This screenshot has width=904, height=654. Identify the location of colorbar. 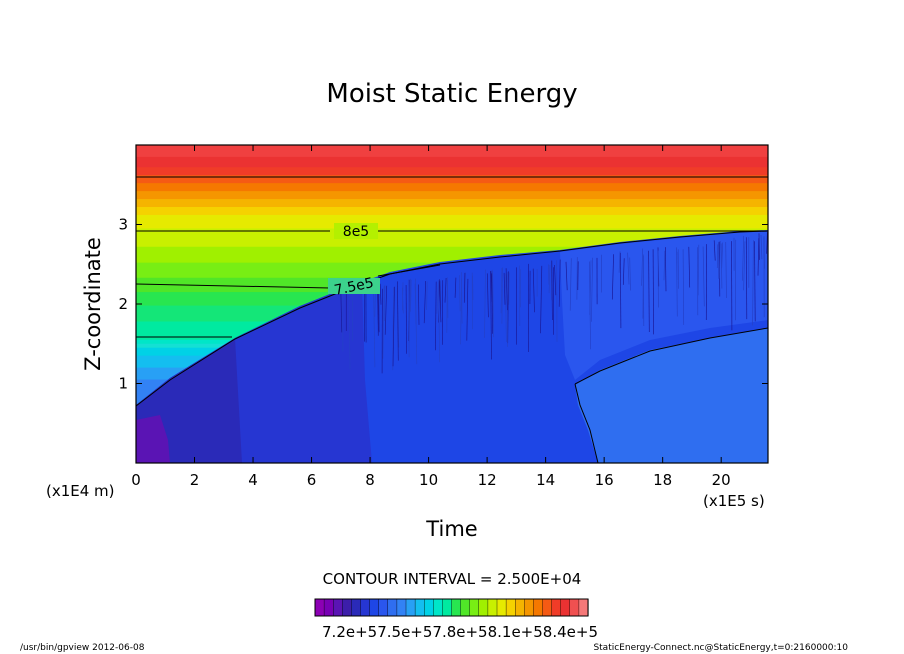
(451, 607).